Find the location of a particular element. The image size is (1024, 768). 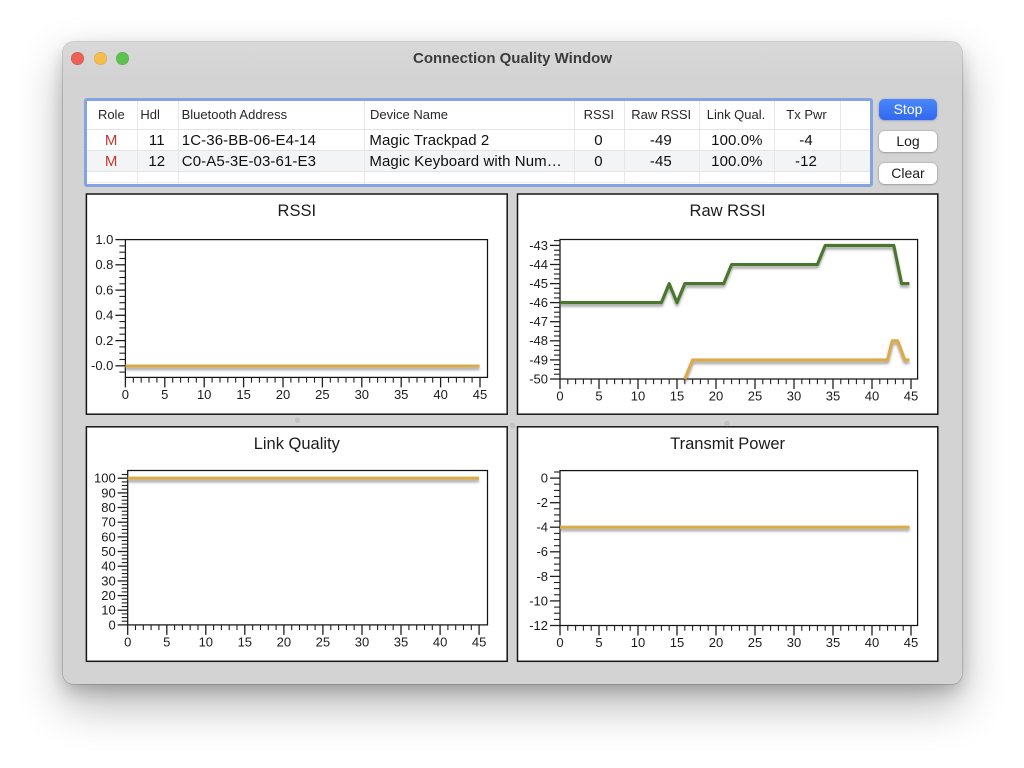

svg-text: -44 is located at coordinates (538, 264).